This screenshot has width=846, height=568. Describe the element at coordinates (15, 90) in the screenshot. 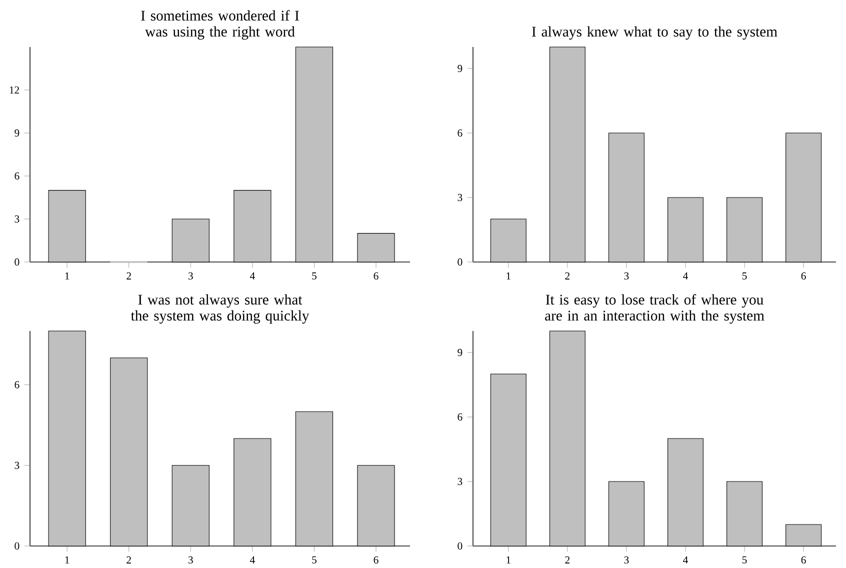

I see `y-tick-label: 12` at that location.